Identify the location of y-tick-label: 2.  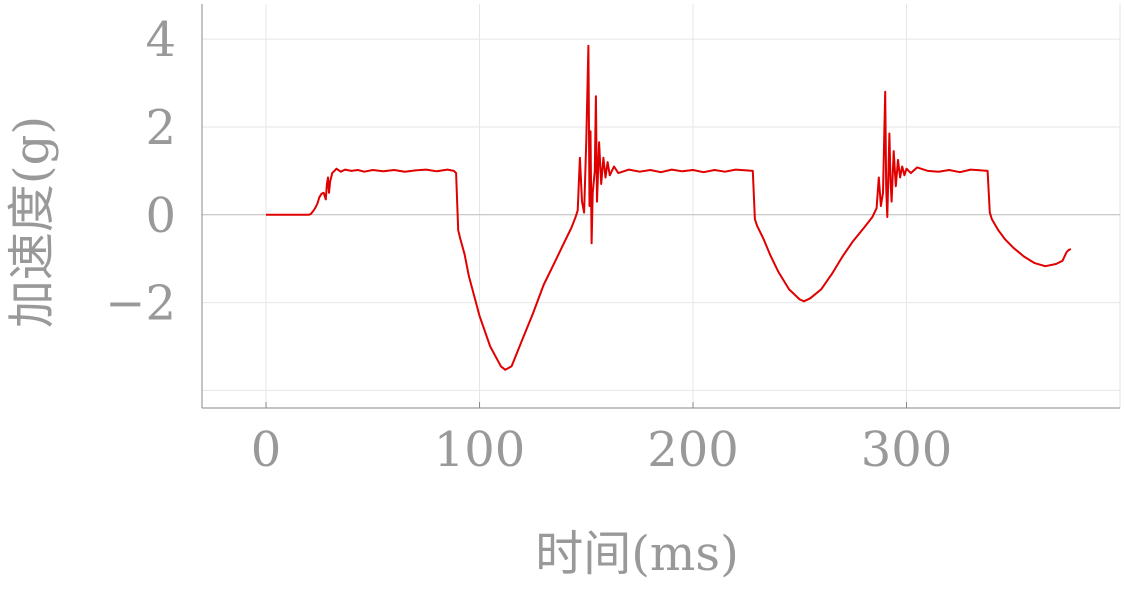
(160, 128).